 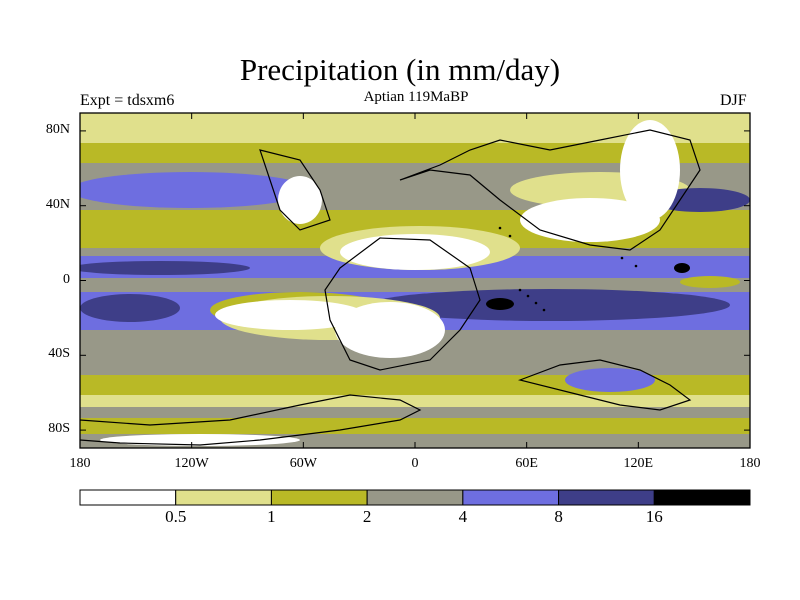 What do you see at coordinates (127, 100) in the screenshot?
I see `experiment-label: Expt = tdsxm6` at bounding box center [127, 100].